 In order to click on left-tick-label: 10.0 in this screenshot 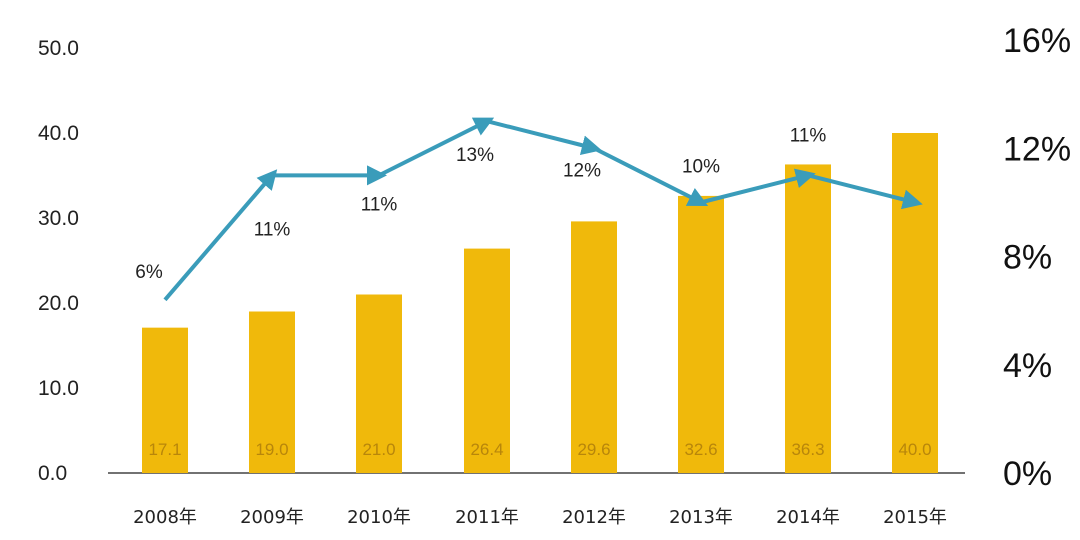, I will do `click(58, 388)`.